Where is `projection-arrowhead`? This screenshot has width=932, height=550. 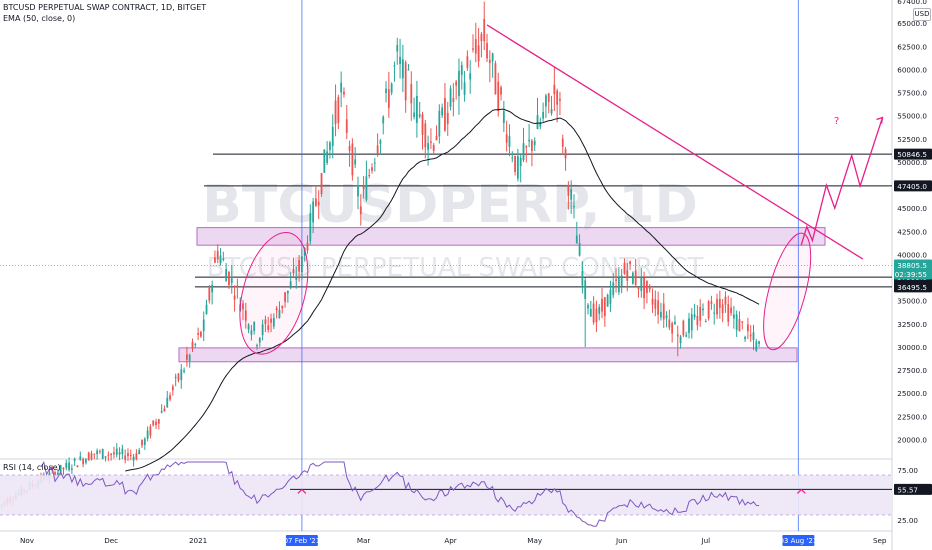 projection-arrowhead is located at coordinates (880, 120).